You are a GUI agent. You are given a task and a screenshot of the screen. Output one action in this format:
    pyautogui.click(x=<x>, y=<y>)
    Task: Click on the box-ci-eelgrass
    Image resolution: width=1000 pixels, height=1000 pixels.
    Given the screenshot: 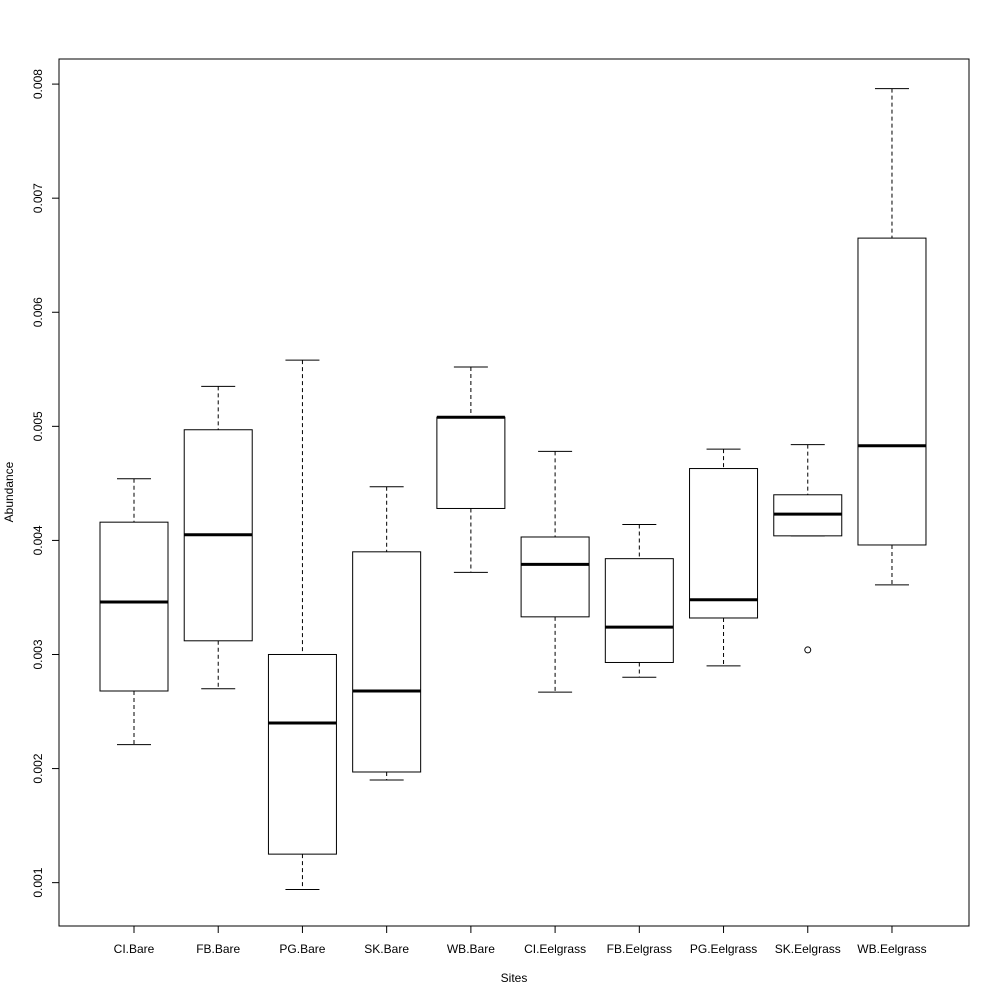 What is the action you would take?
    pyautogui.click(x=555, y=571)
    